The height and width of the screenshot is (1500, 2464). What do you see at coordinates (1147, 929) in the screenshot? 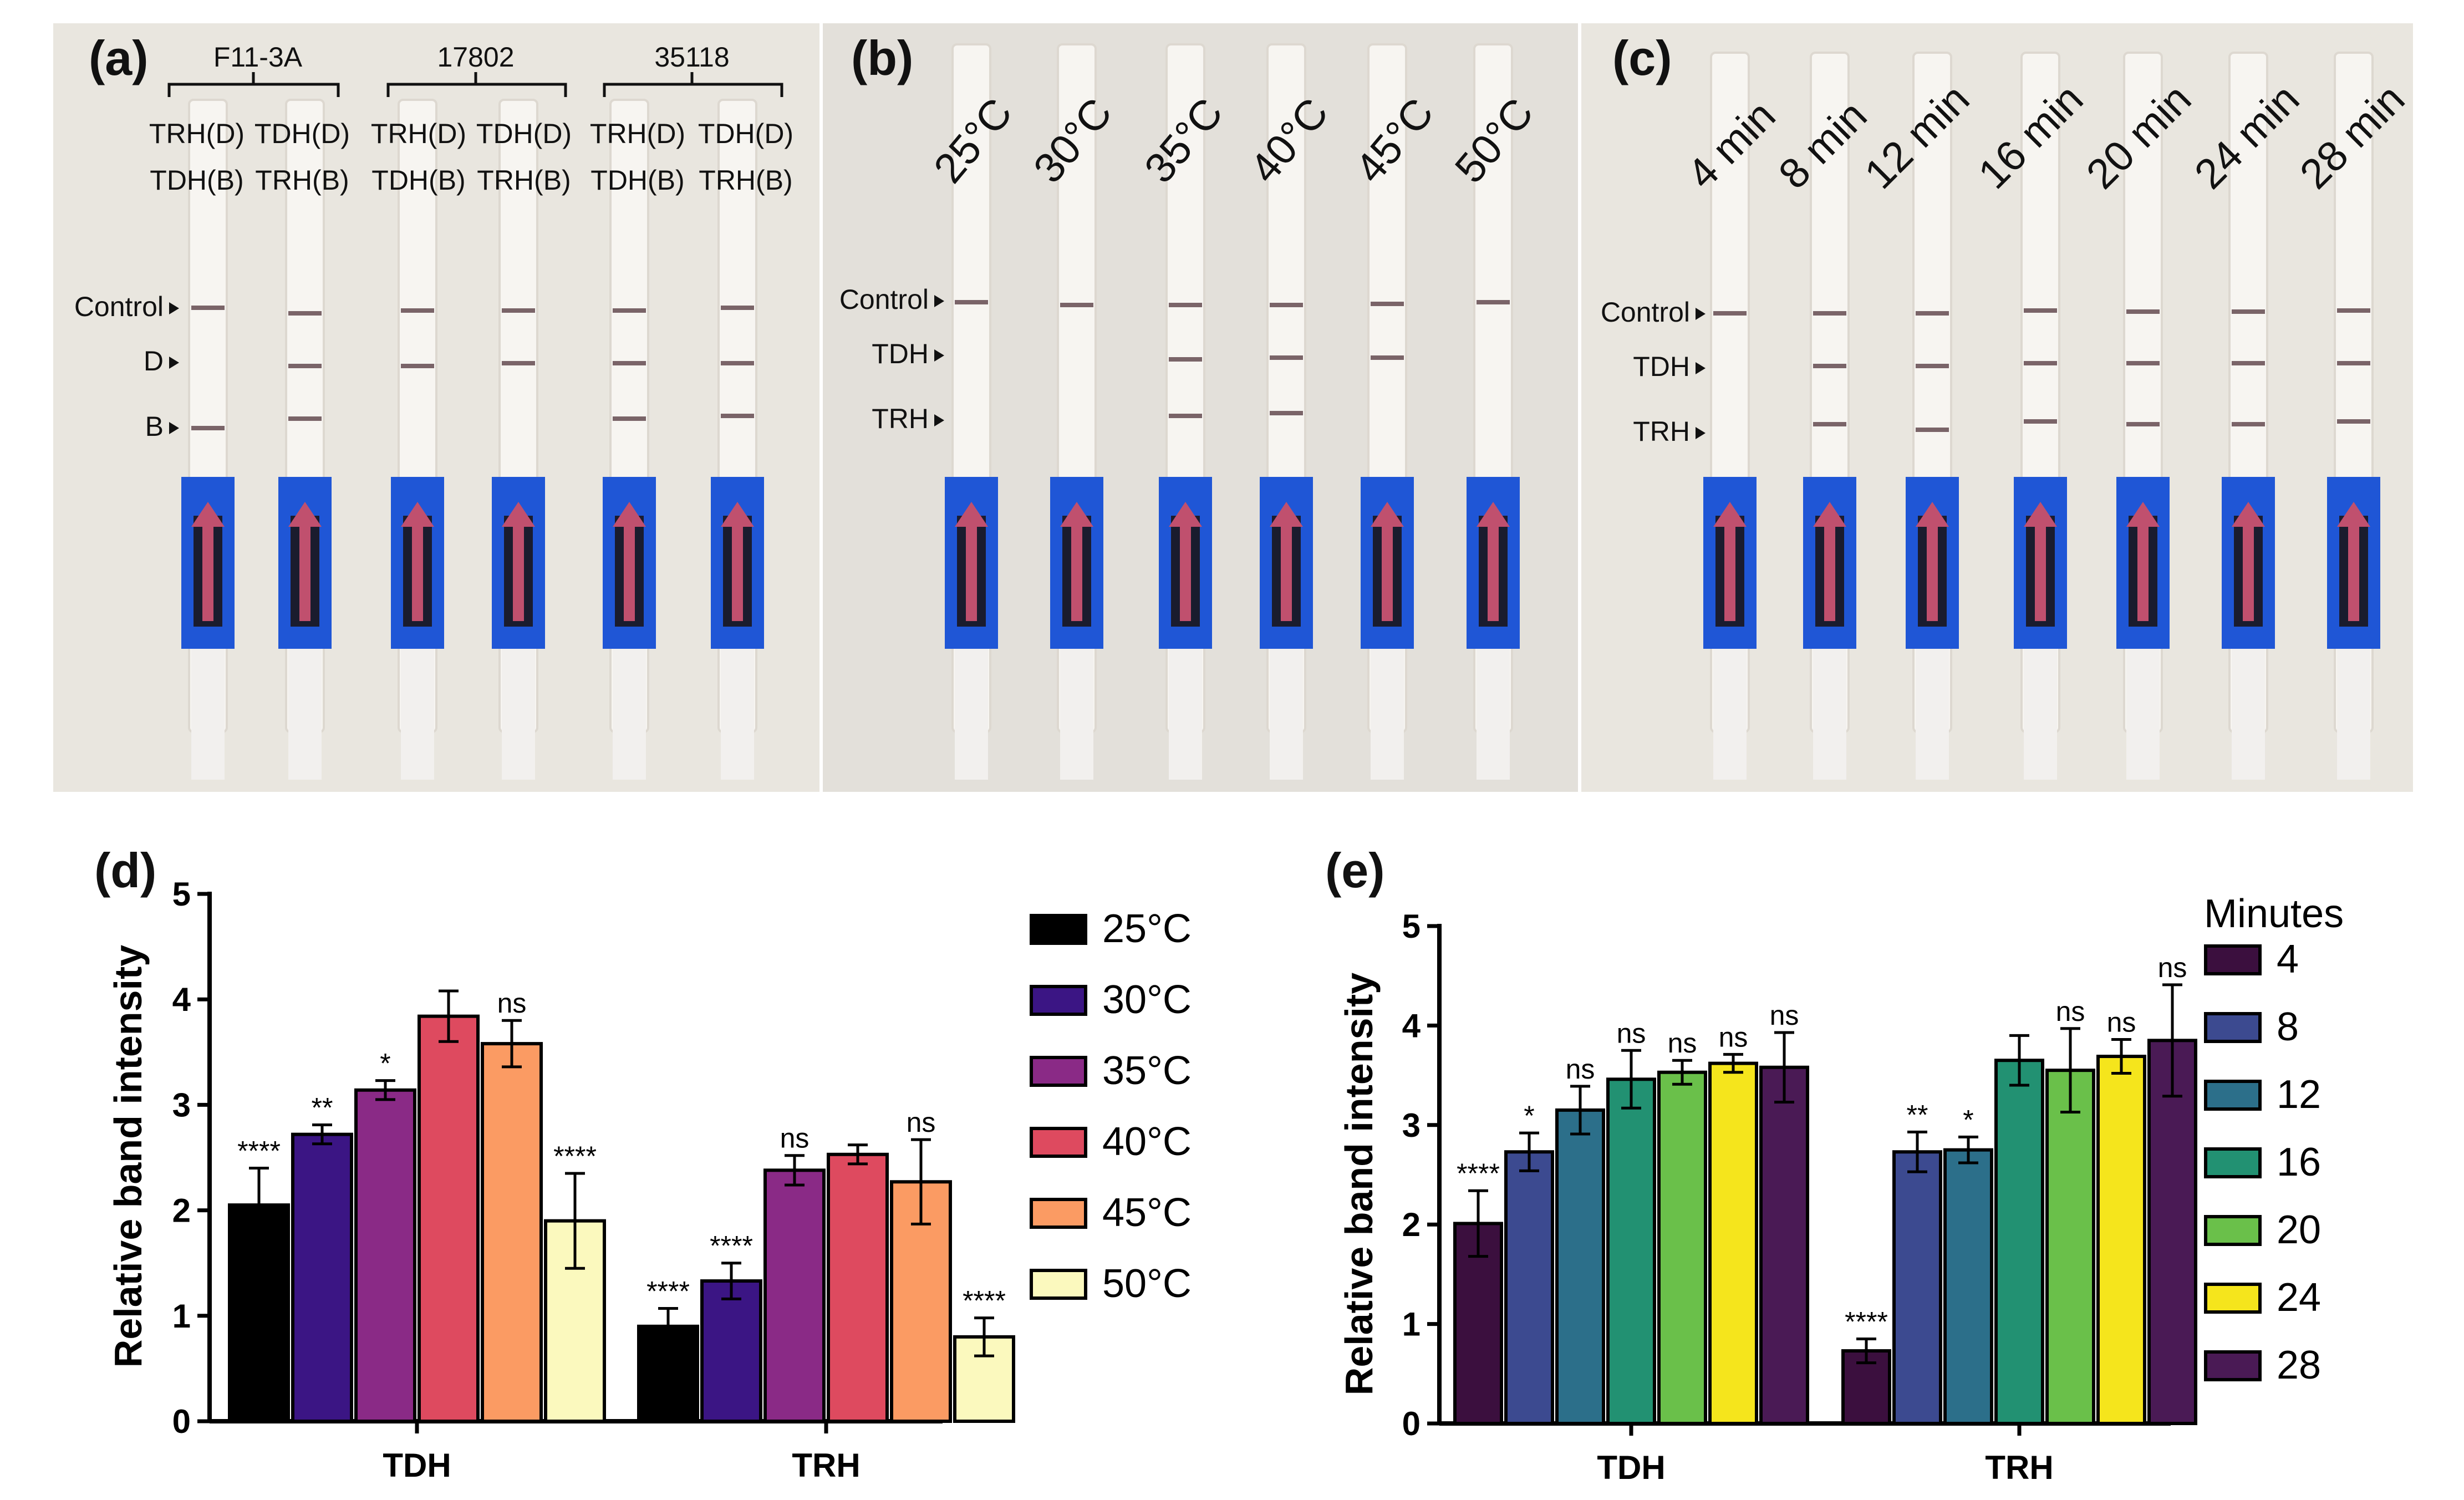
I see `legend-label: 25°C` at bounding box center [1147, 929].